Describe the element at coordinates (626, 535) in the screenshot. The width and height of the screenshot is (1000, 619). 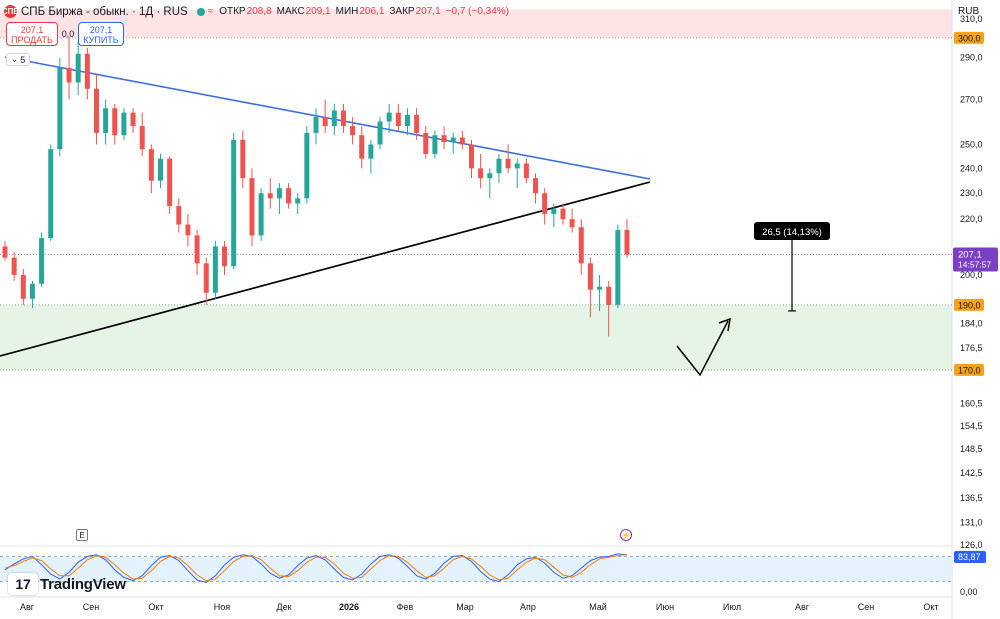
I see `dividend-event-icon: ⚡` at that location.